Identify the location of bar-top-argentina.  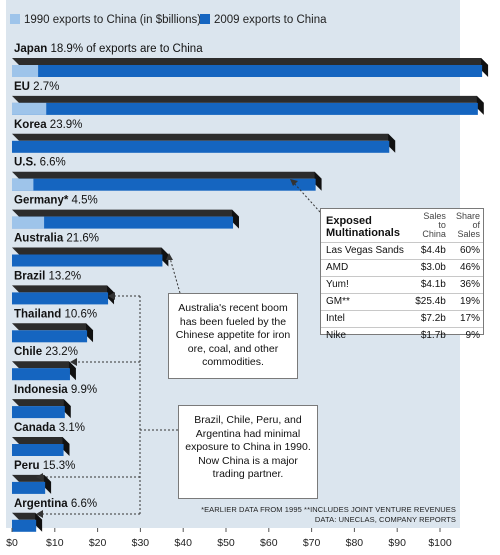
(27, 516).